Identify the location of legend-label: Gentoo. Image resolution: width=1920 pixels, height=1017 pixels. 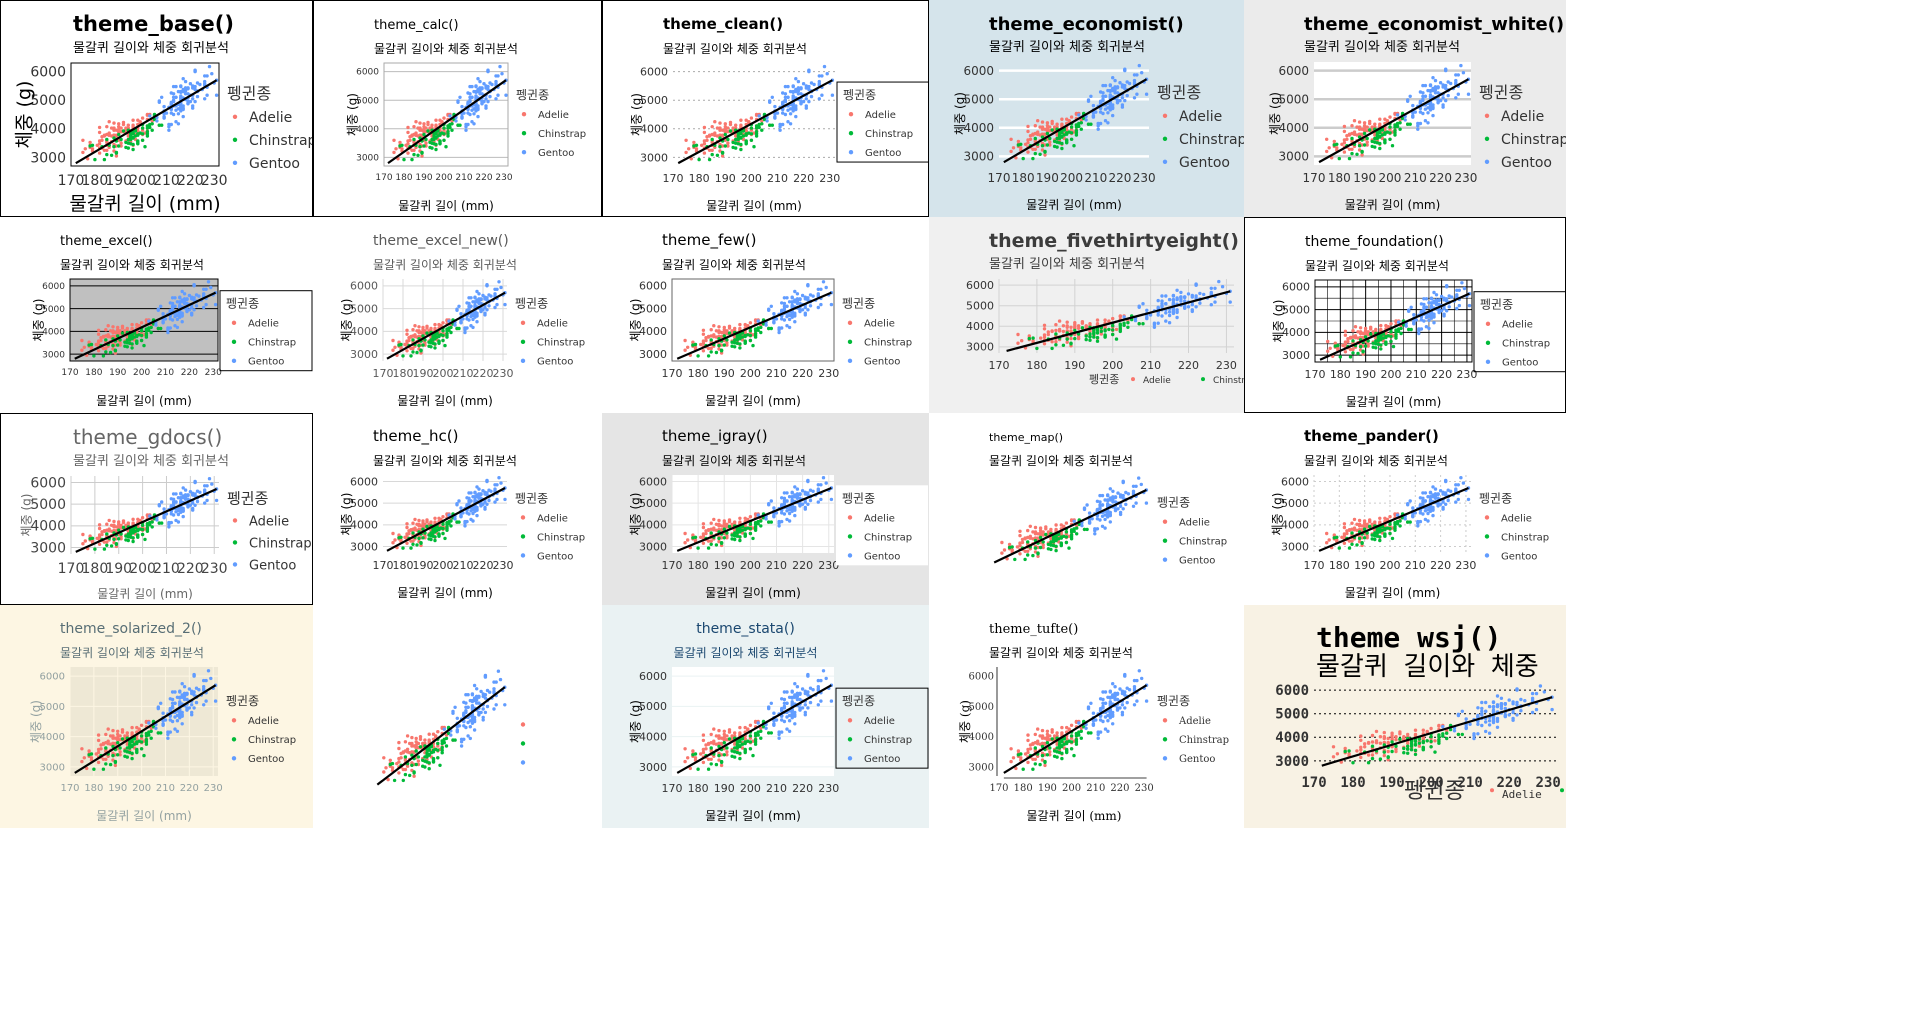
(556, 153).